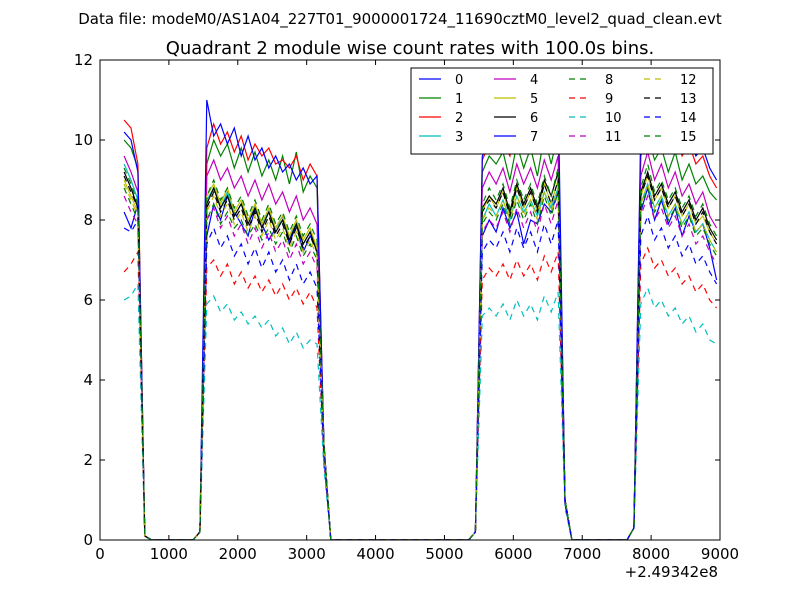 The image size is (800, 600). I want to click on y-tick-label: 10, so click(83, 140).